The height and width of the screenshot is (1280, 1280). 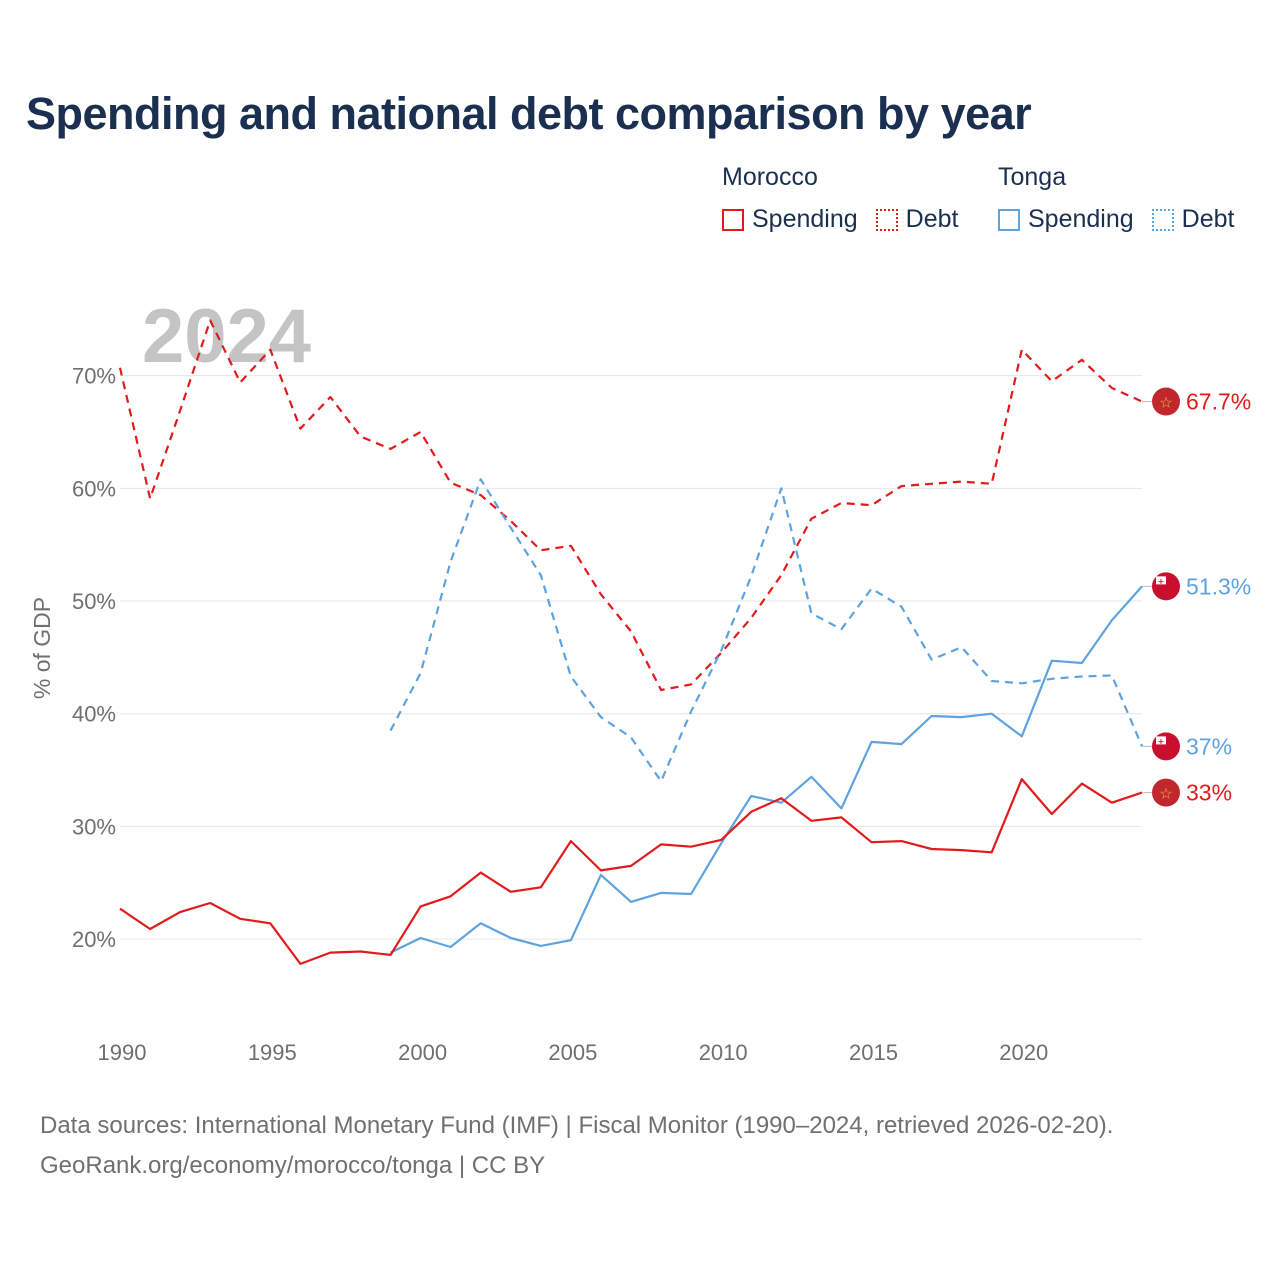 I want to click on legend-country-name: Morocco, so click(x=770, y=177).